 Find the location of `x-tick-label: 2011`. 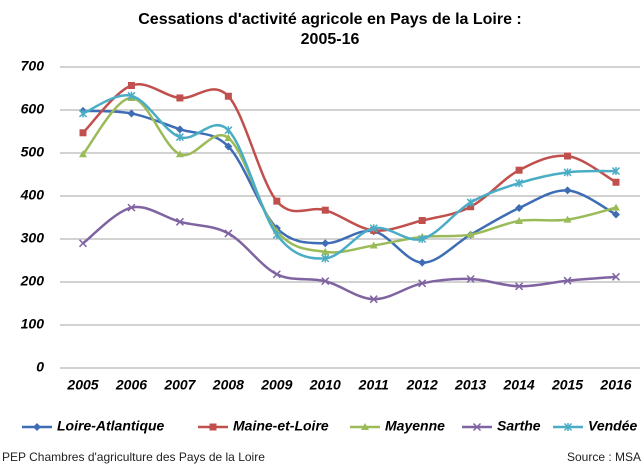

x-tick-label: 2011 is located at coordinates (373, 385).